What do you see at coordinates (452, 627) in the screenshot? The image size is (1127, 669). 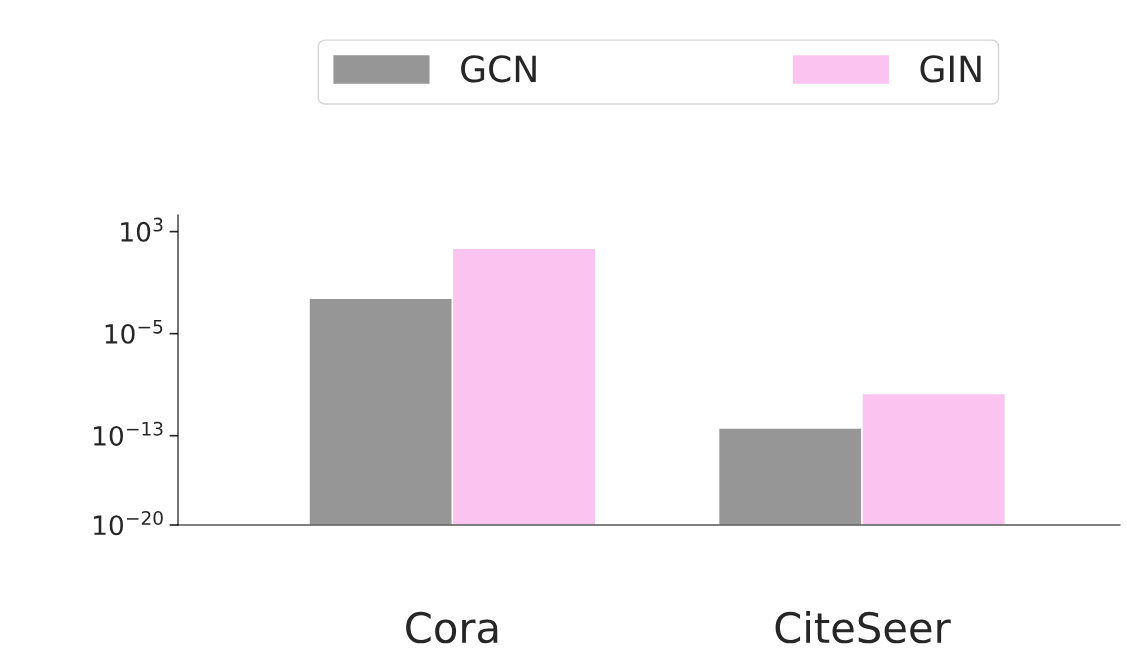 I see `x-tick-label: Cora` at bounding box center [452, 627].